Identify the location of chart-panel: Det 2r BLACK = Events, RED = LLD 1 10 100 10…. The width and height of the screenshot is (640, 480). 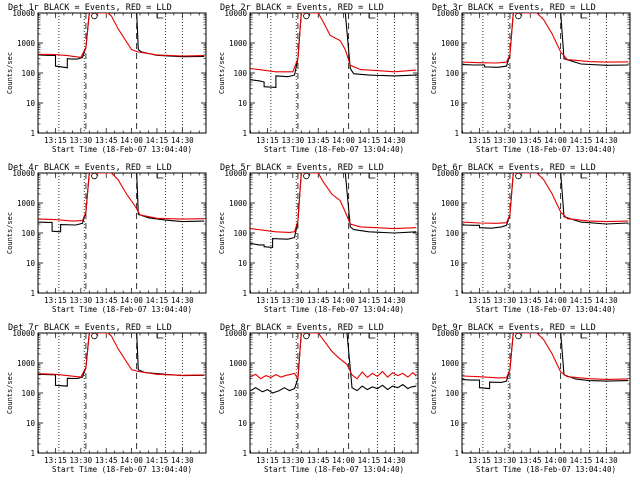
(318, 78).